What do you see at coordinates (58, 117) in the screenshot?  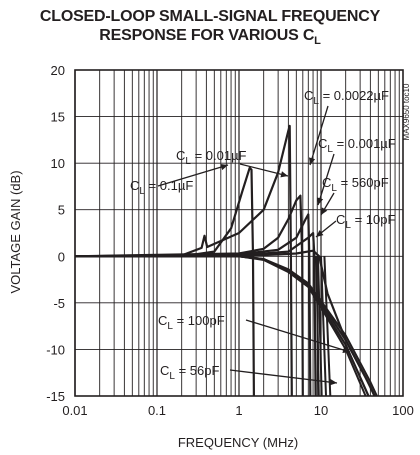 I see `y-tick-label: 15` at bounding box center [58, 117].